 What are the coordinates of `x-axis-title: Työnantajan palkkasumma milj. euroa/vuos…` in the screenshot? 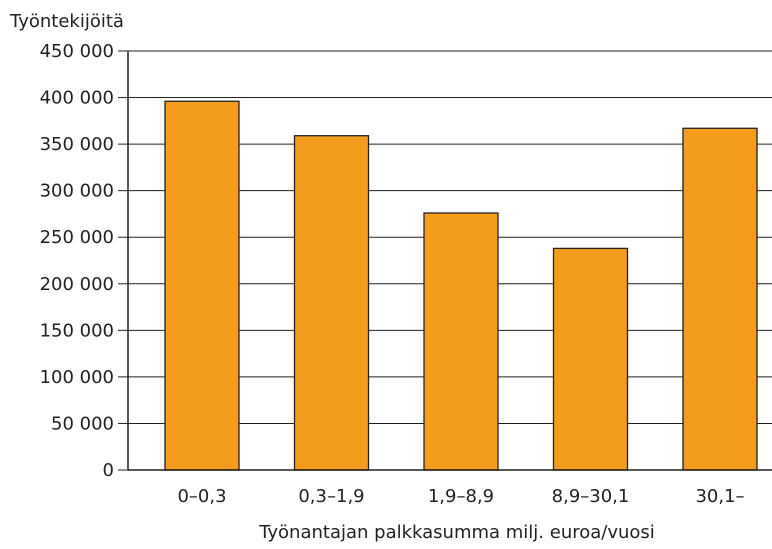 It's located at (456, 532).